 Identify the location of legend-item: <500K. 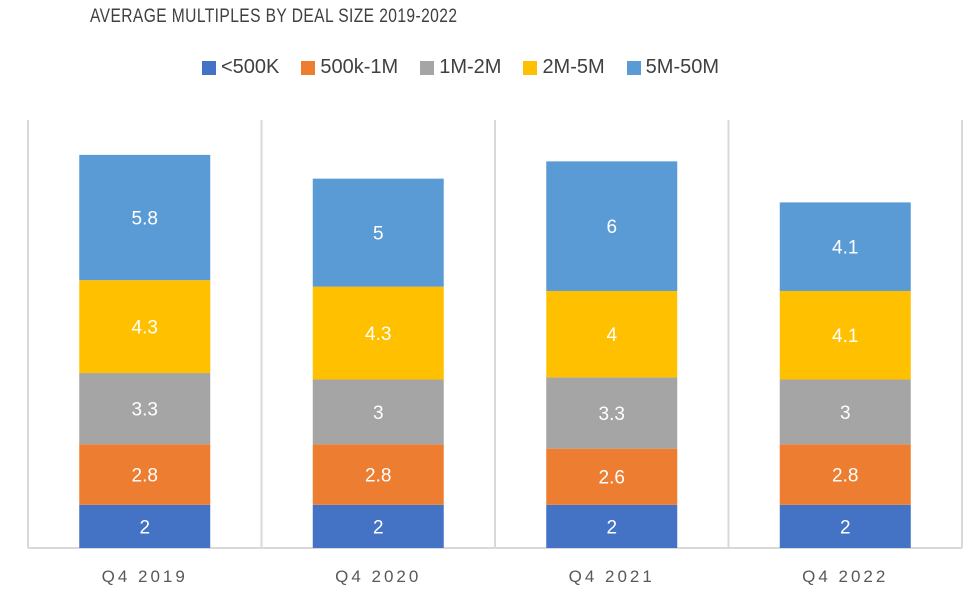
(240, 67).